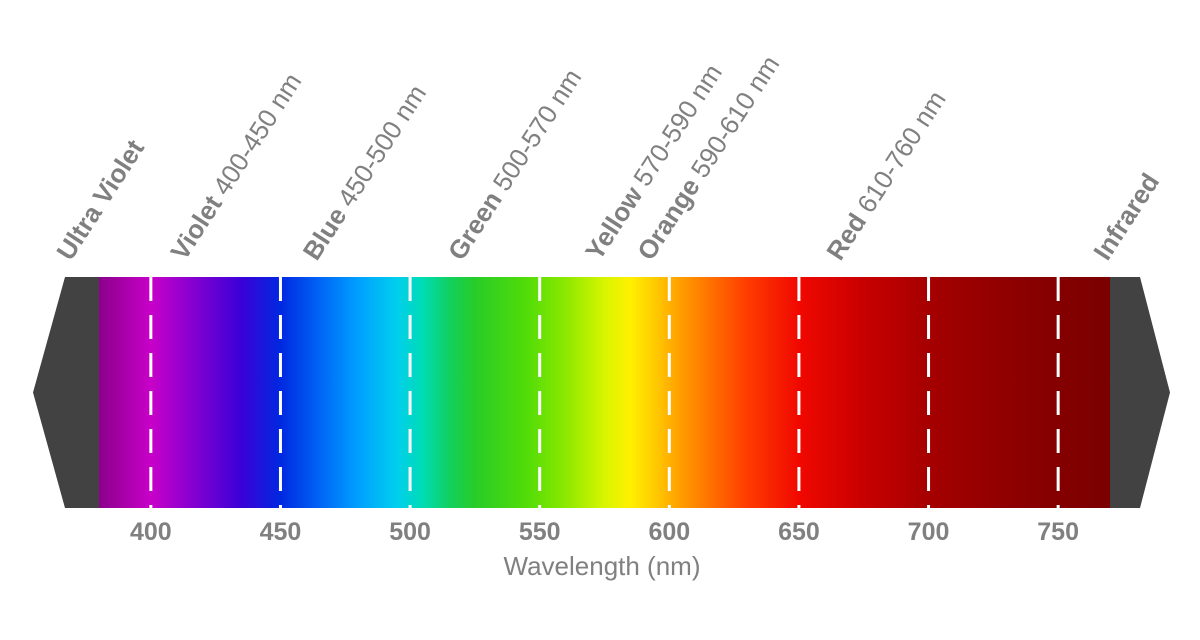 This screenshot has height=640, width=1200. What do you see at coordinates (602, 566) in the screenshot?
I see `axis-title-wavelength: Wavelength (nm)` at bounding box center [602, 566].